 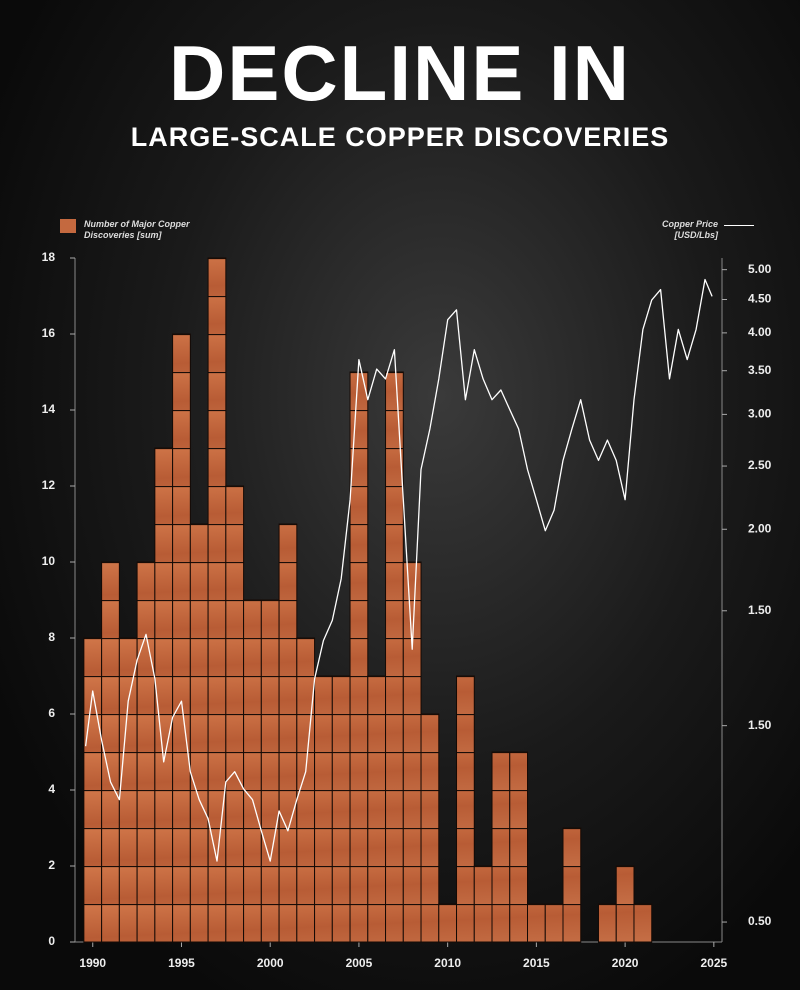 What do you see at coordinates (625, 963) in the screenshot?
I see `x-tick-label: 2020` at bounding box center [625, 963].